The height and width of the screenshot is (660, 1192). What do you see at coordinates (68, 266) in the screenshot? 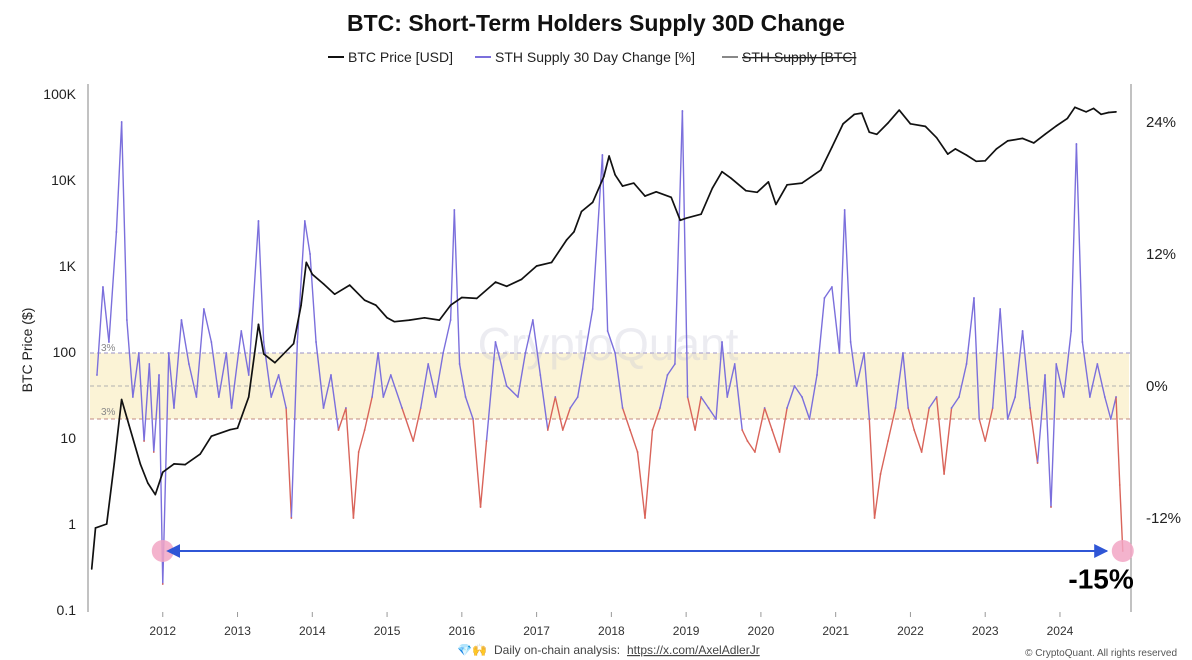
I see `y-left-tick-label: 1K` at bounding box center [68, 266].